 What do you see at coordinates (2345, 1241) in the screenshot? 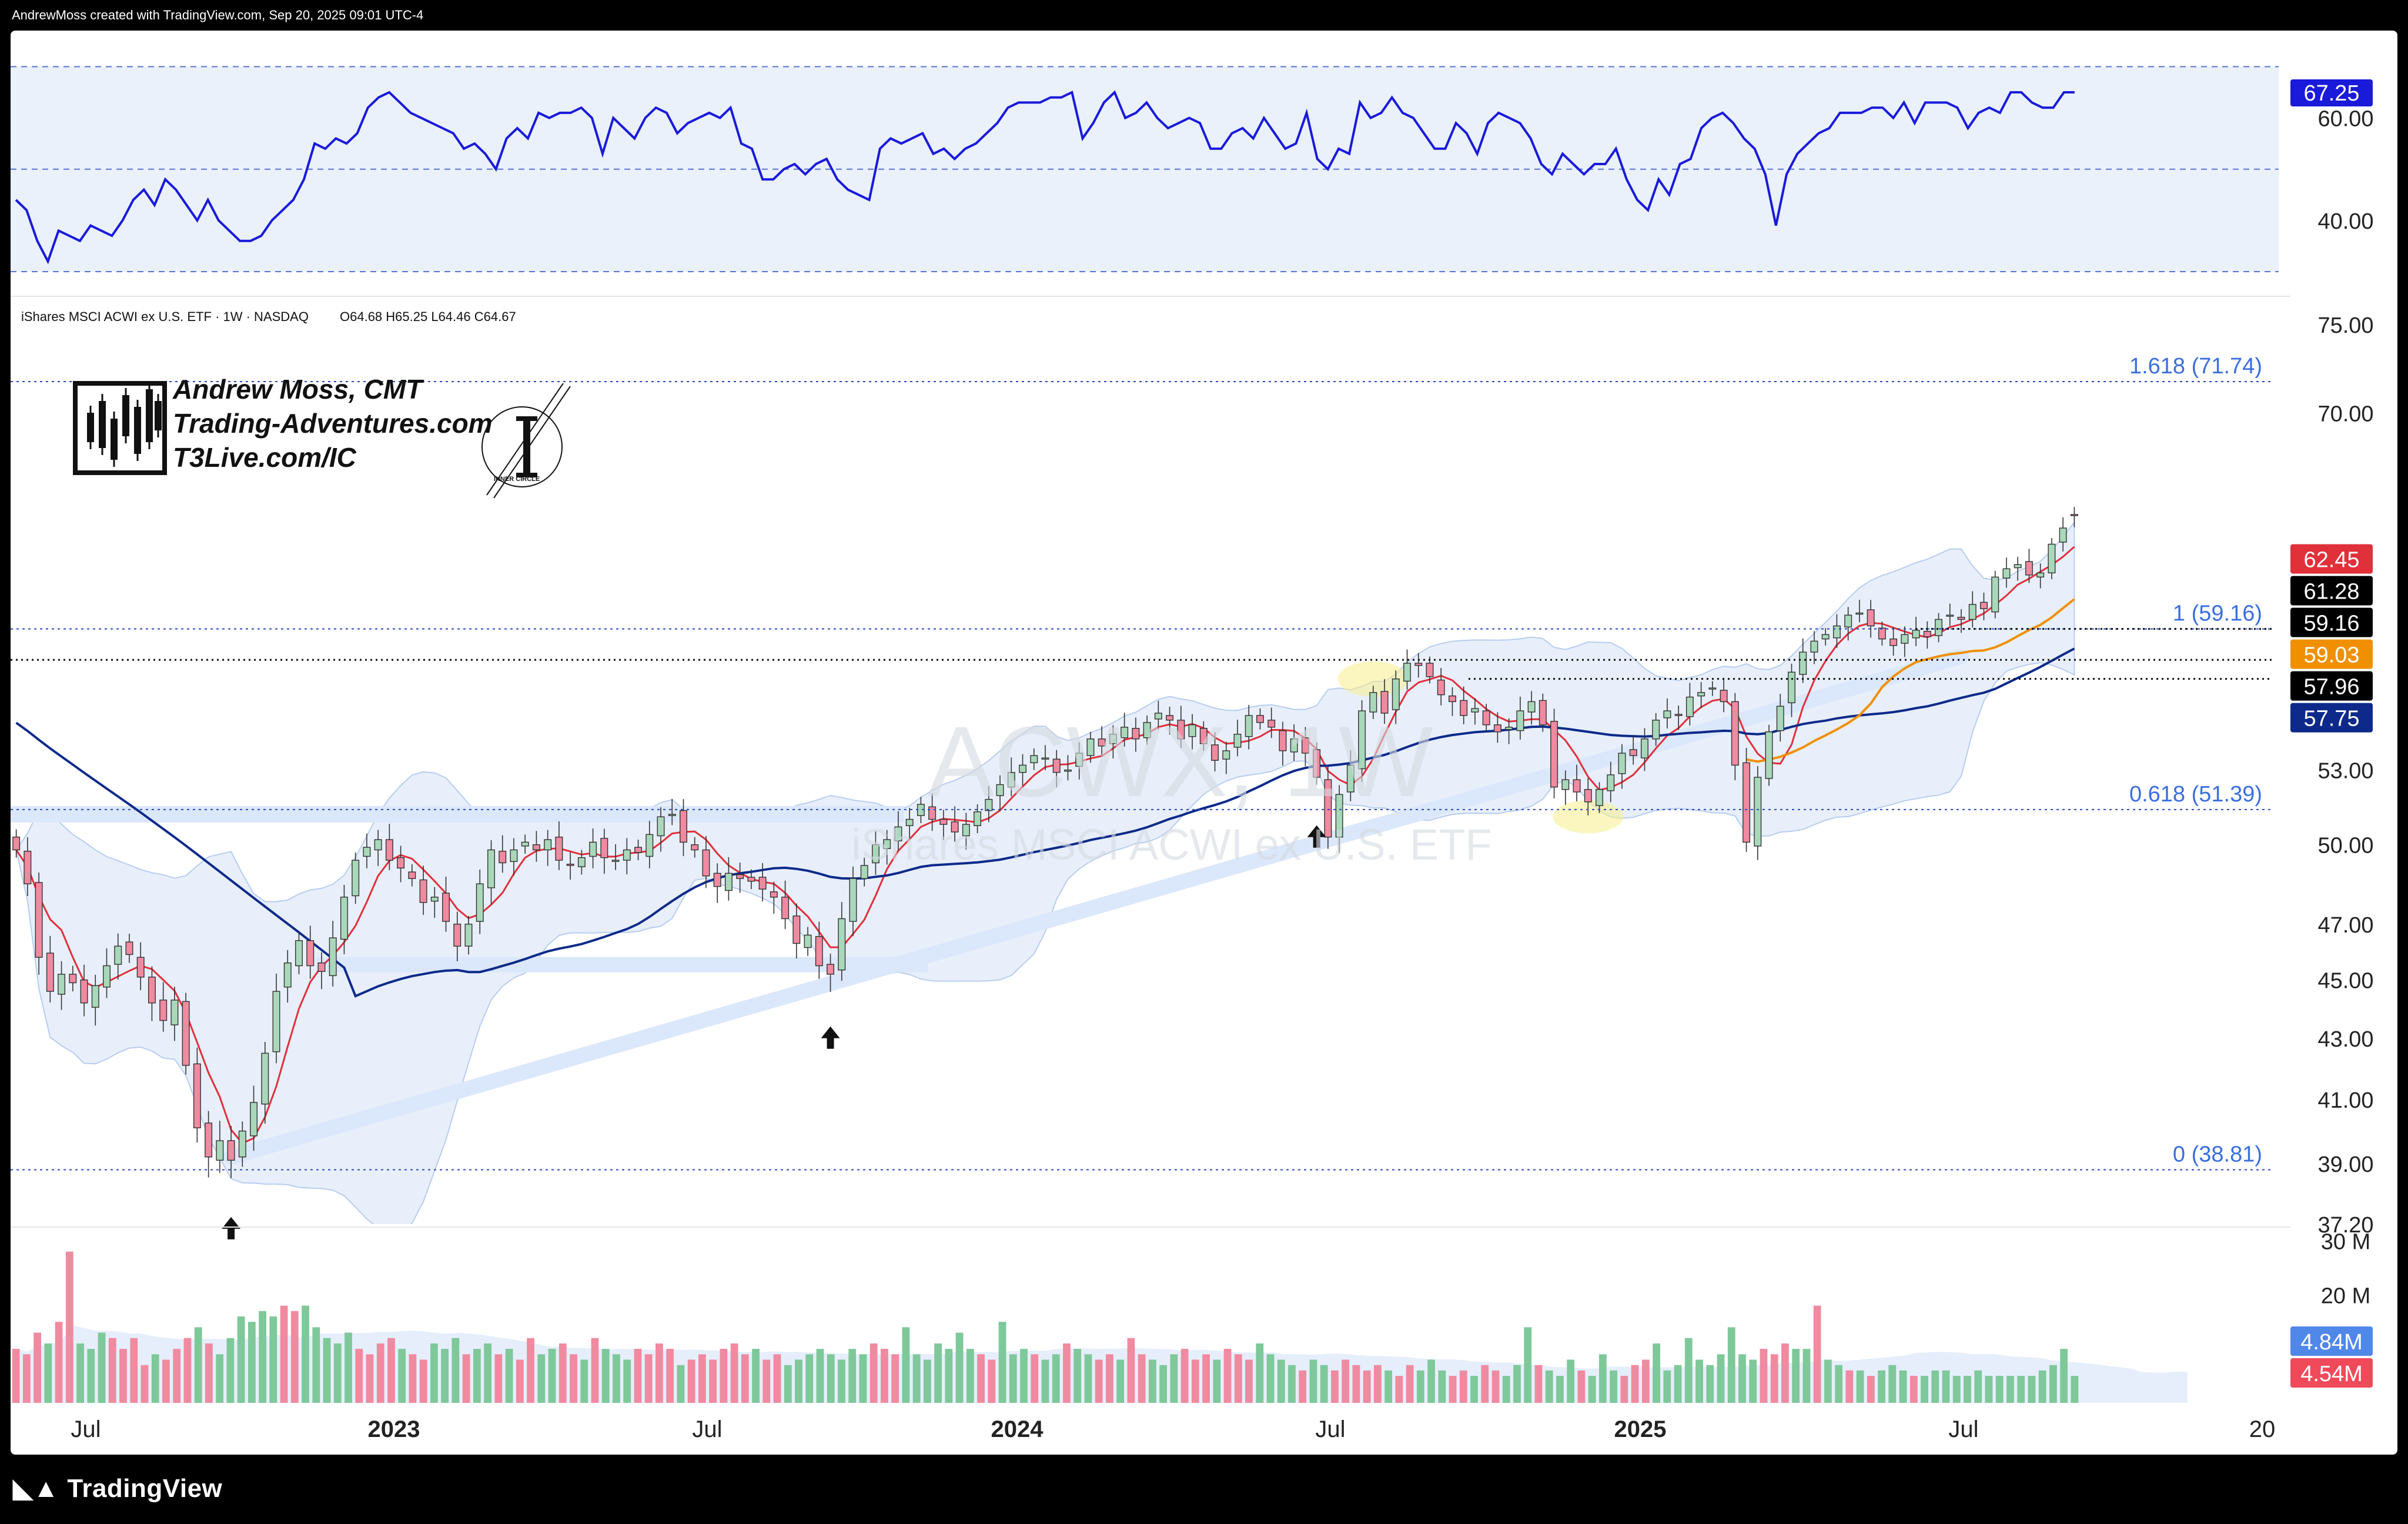
I see `volume-axis-label: 30 M` at bounding box center [2345, 1241].